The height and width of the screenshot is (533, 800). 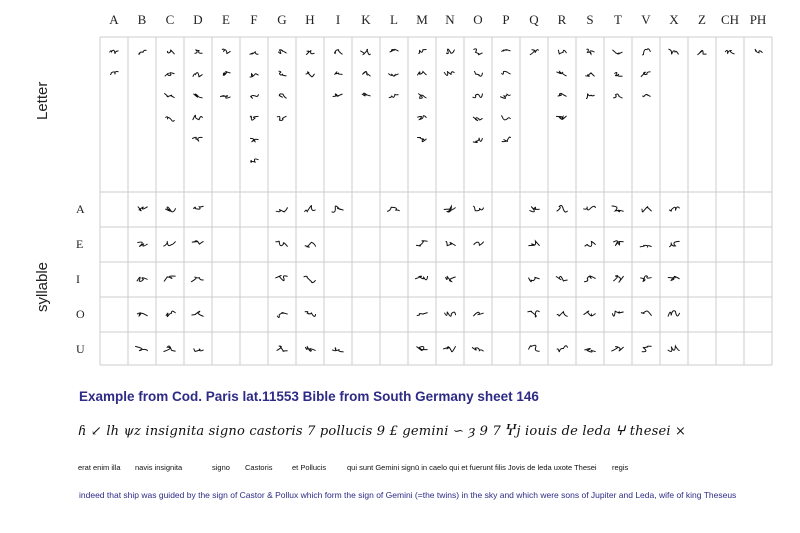 I want to click on column-header: H, so click(x=310, y=19).